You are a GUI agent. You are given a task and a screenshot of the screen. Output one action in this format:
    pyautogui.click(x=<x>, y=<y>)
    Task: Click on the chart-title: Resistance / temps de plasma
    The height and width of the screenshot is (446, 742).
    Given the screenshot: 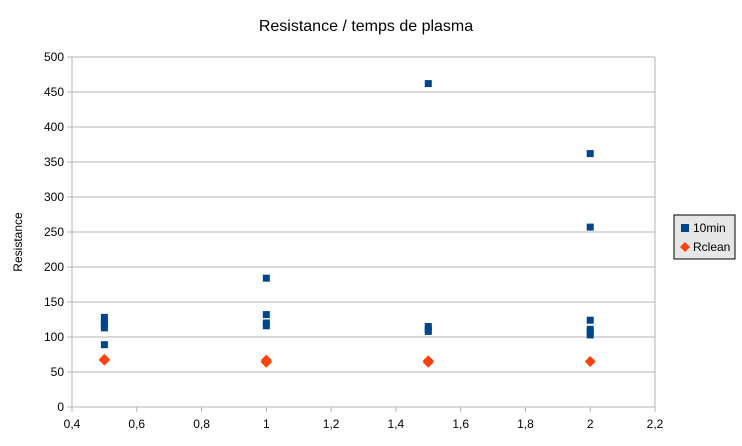 What is the action you would take?
    pyautogui.click(x=366, y=26)
    